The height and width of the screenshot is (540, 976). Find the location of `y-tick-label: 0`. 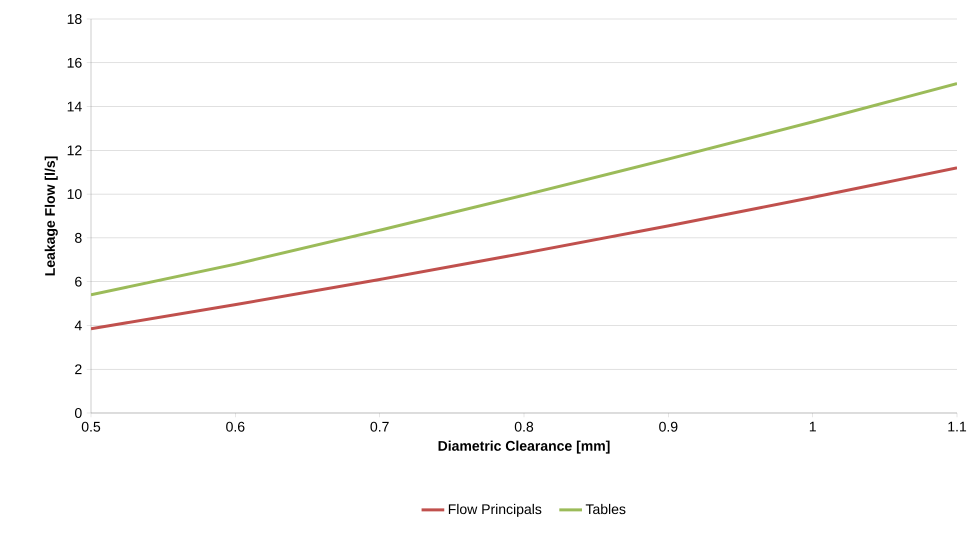

y-tick-label: 0 is located at coordinates (78, 413).